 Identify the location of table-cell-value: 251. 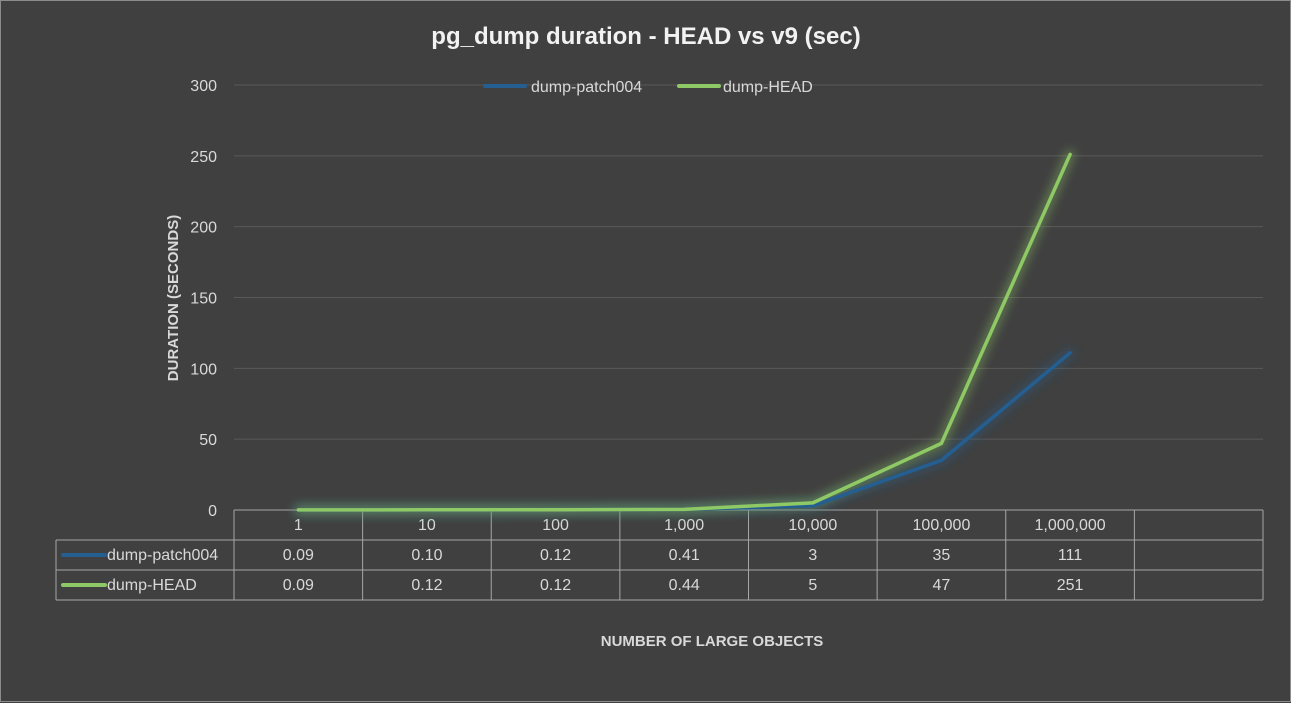
(1070, 585).